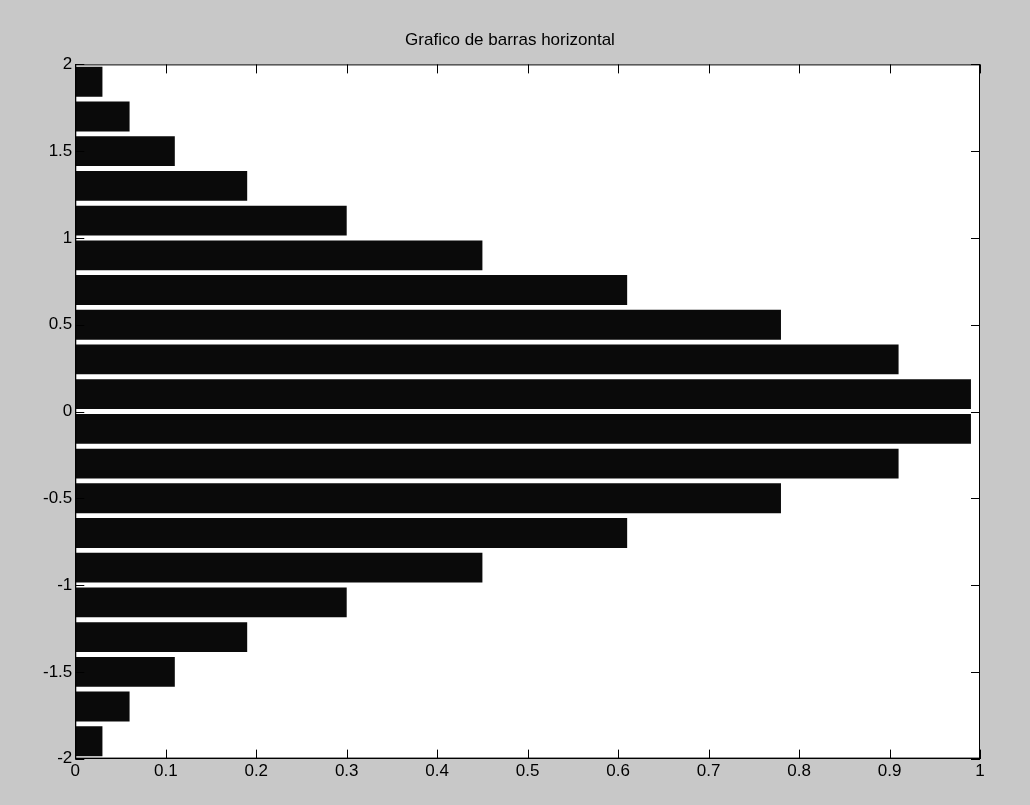  I want to click on y-tick-label: 1, so click(67, 237).